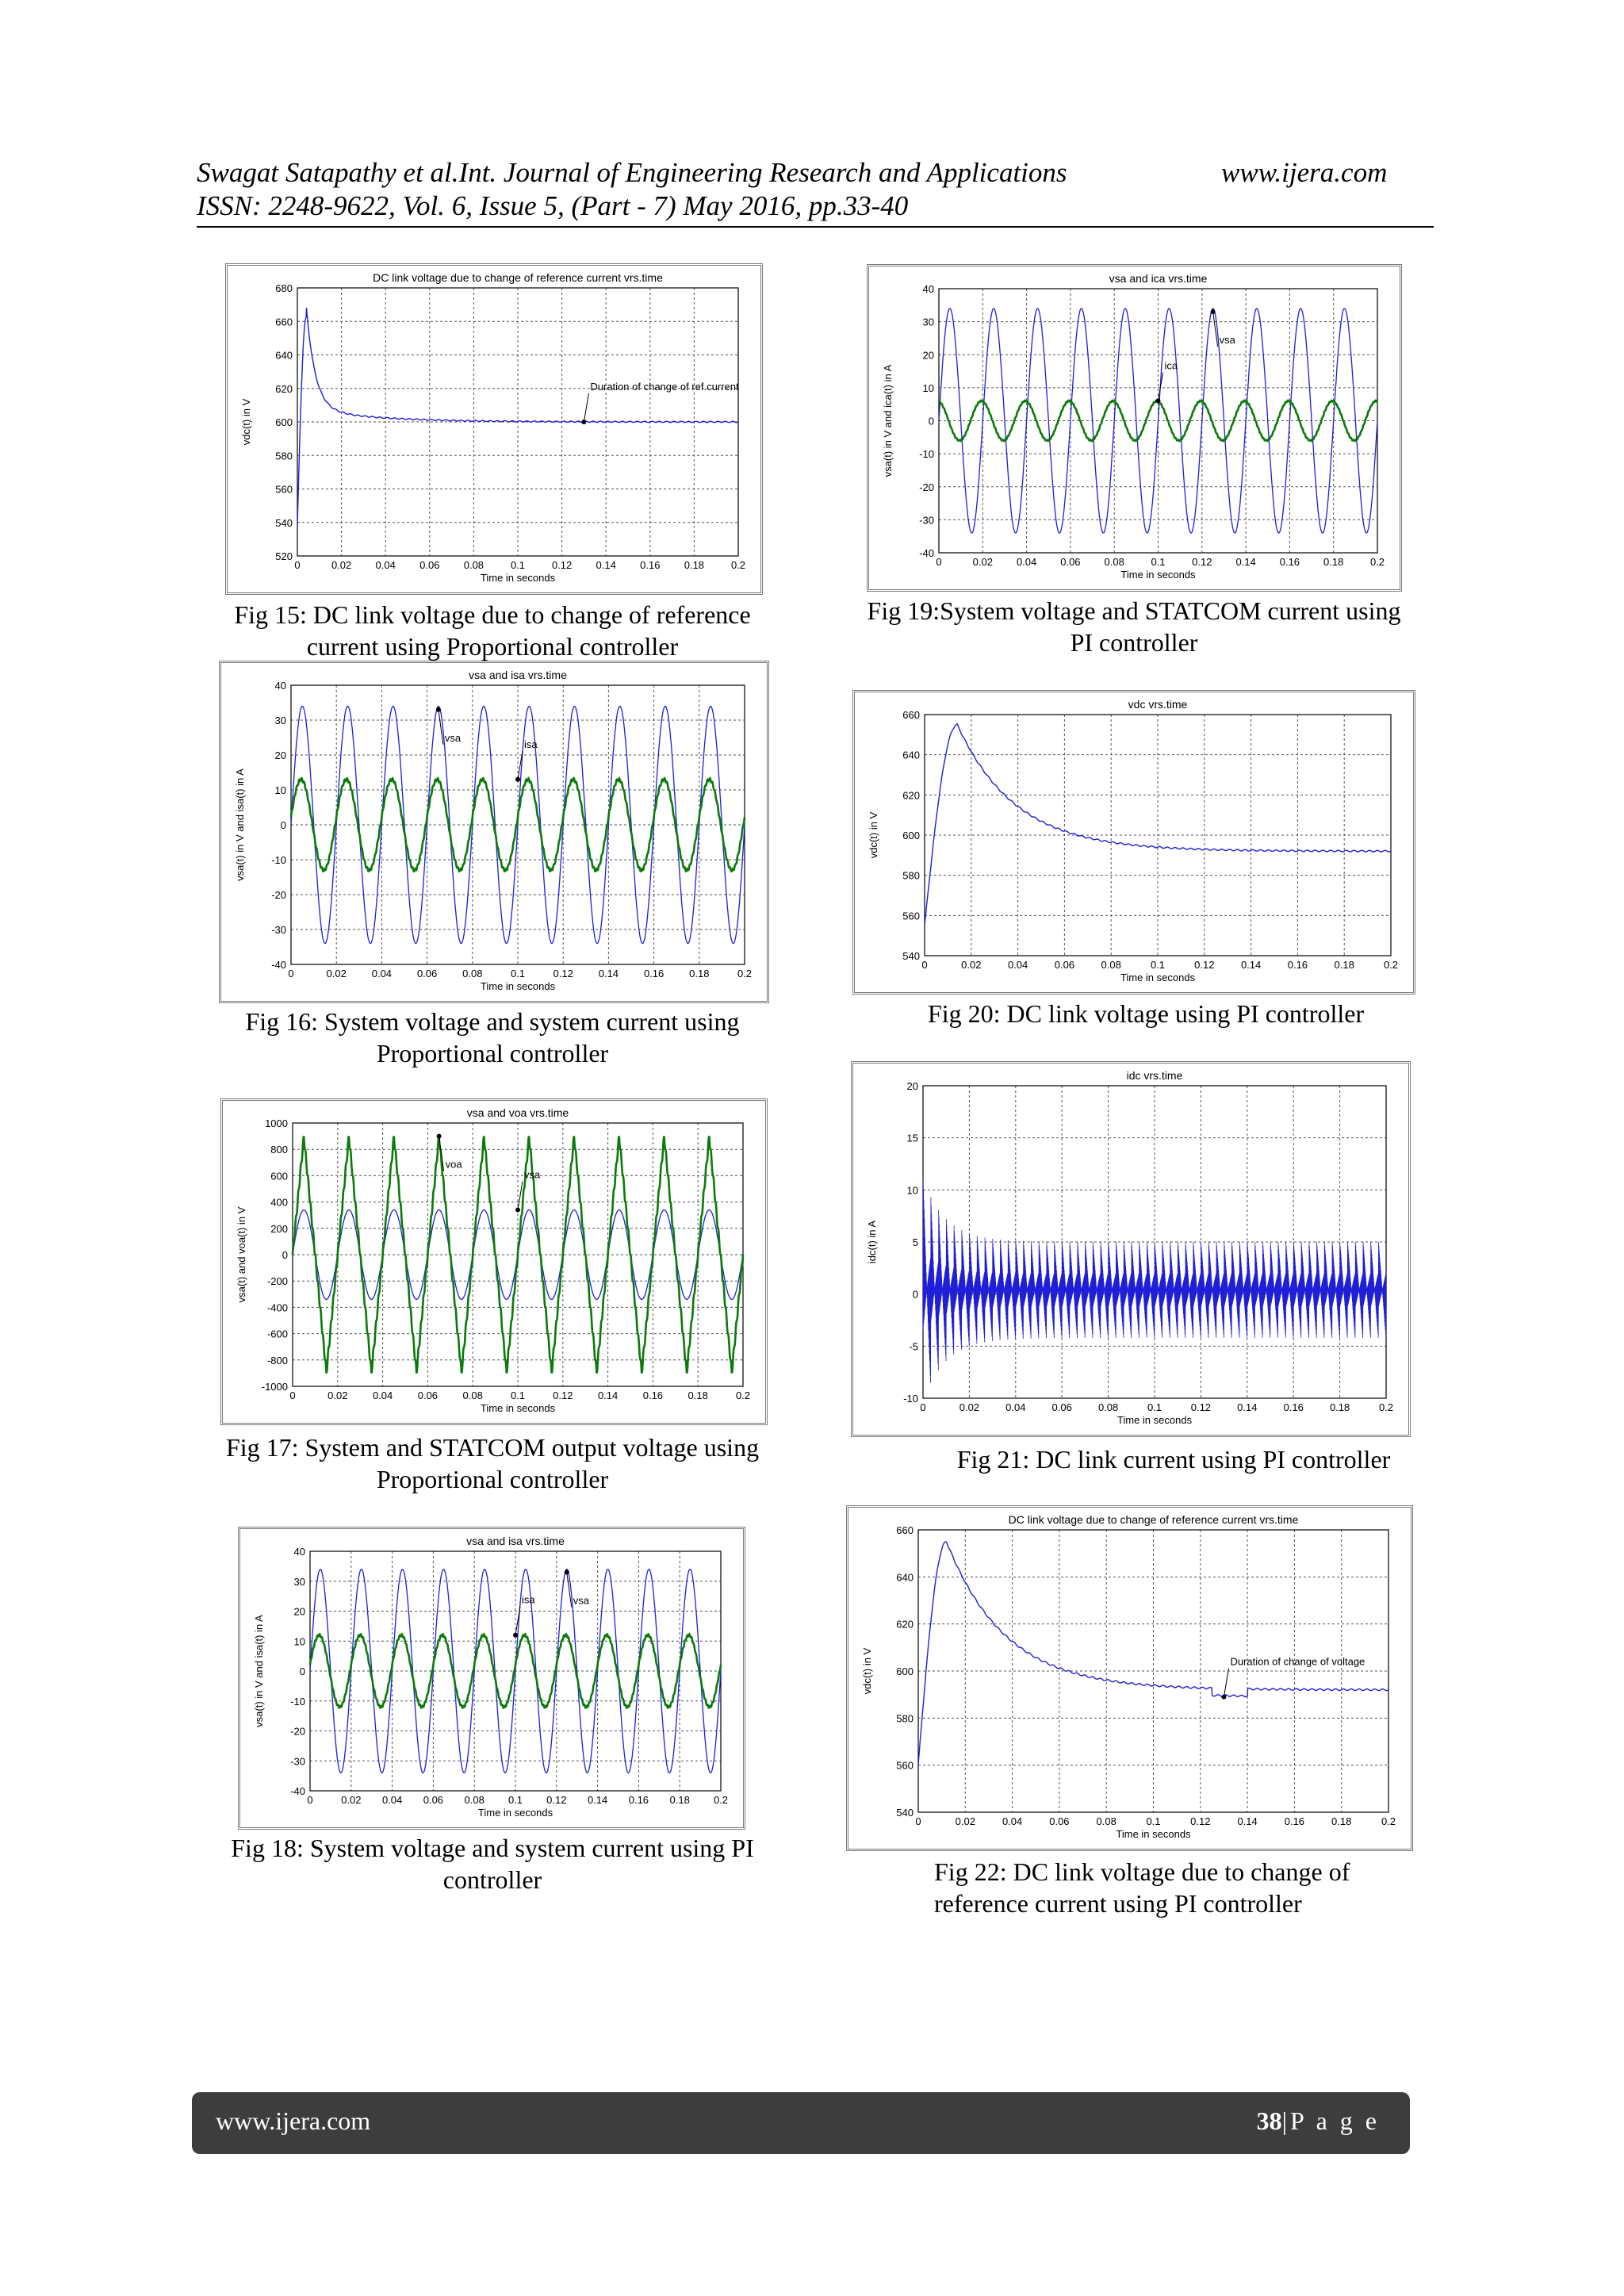  Describe the element at coordinates (888, 420) in the screenshot. I see `y-axis-label: vsa(t) in V and ica(t) in A` at that location.